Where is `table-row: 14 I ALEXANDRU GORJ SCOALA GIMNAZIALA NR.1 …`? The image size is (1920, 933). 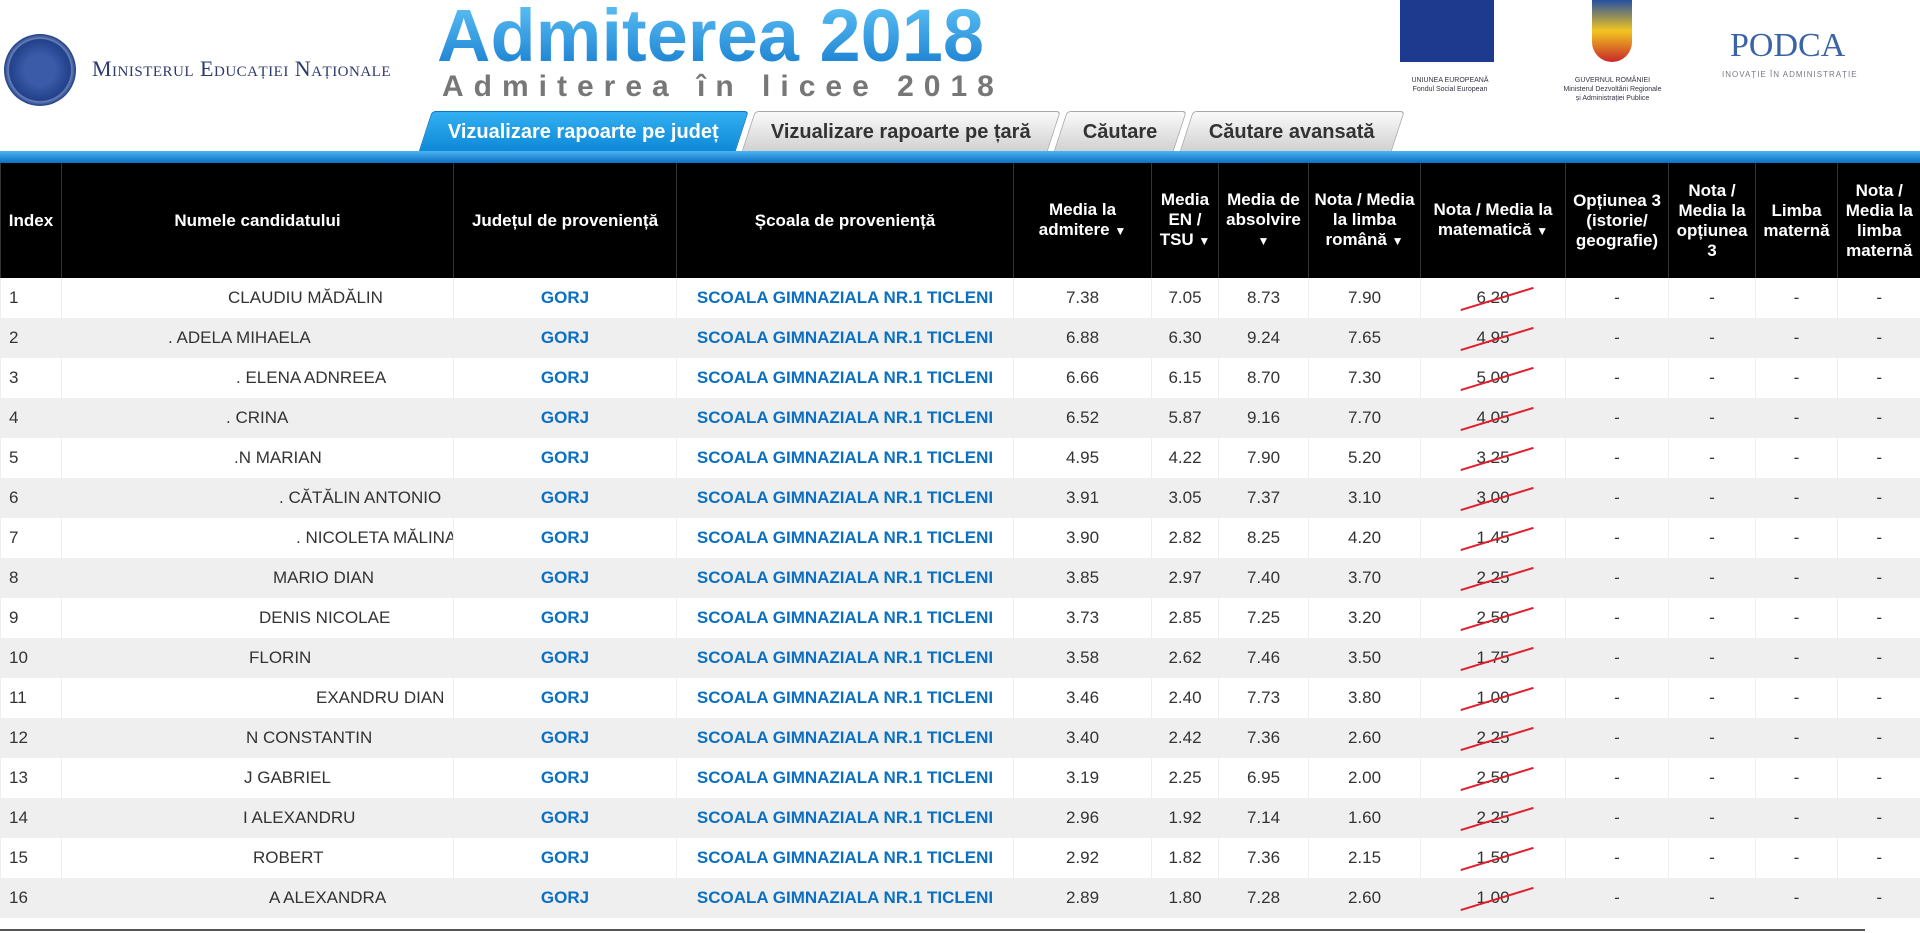 table-row: 14 I ALEXANDRU GORJ SCOALA GIMNAZIALA NR.1 … is located at coordinates (960, 818).